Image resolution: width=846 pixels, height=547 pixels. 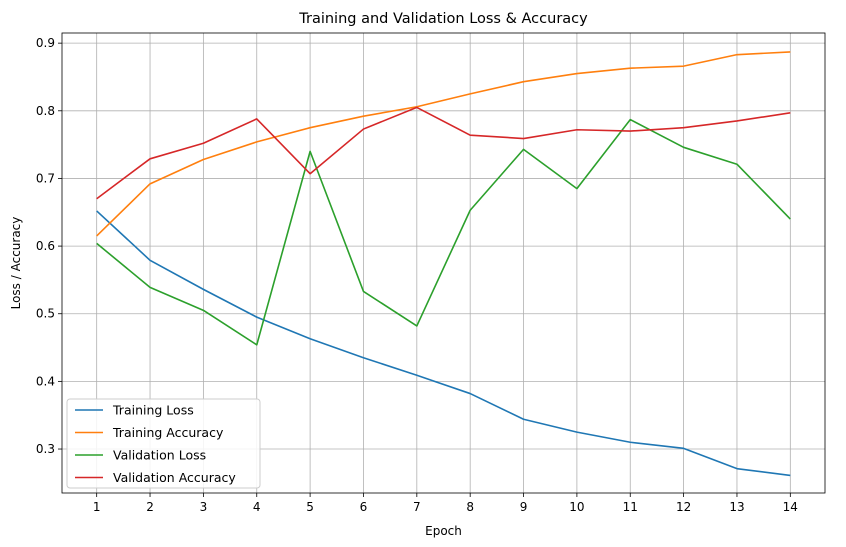 I want to click on y-axis-title: Loss / Accuracy, so click(x=16, y=263).